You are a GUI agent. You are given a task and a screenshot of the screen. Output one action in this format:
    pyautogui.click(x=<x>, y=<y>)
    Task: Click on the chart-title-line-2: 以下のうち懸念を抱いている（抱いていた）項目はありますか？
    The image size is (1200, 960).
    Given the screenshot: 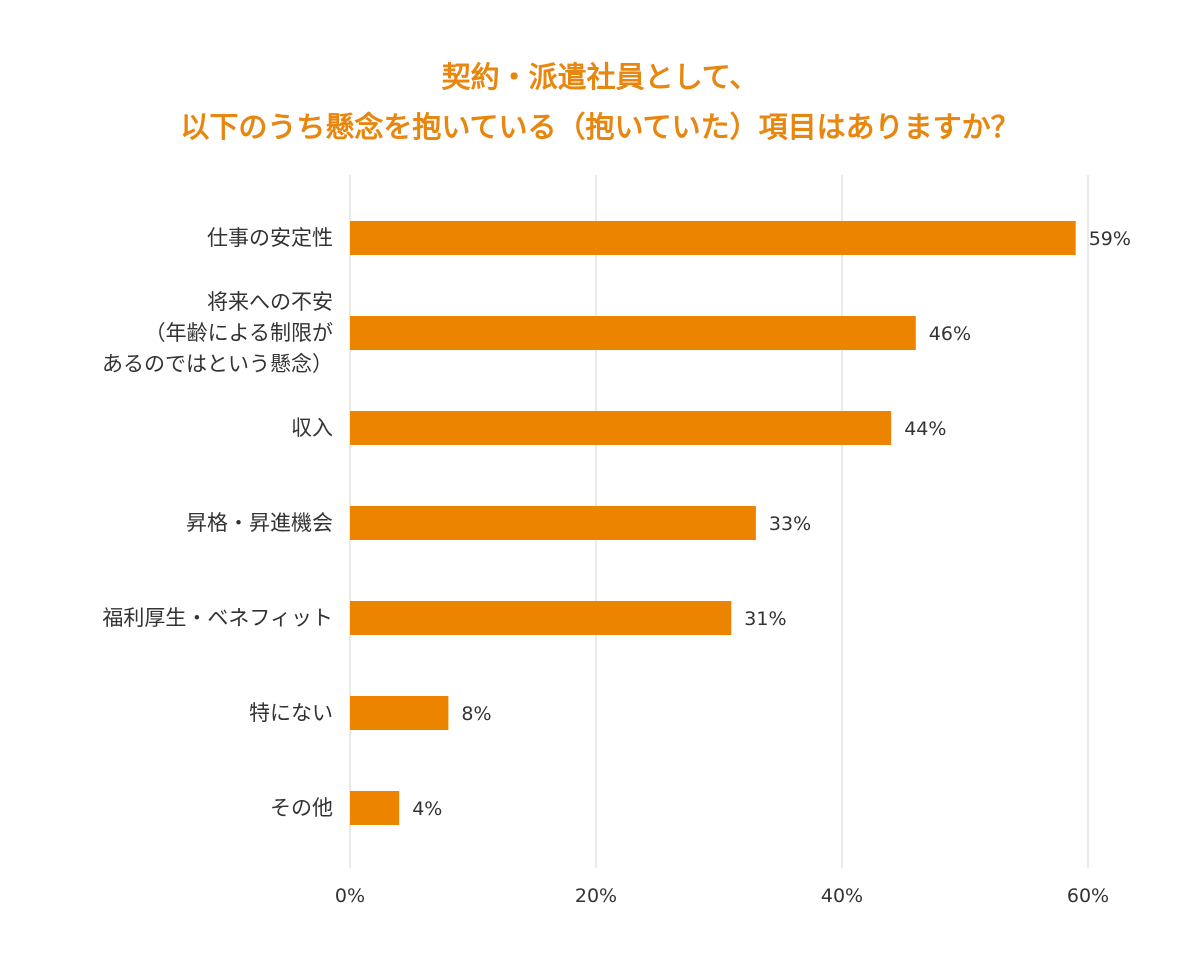 What is the action you would take?
    pyautogui.click(x=600, y=127)
    